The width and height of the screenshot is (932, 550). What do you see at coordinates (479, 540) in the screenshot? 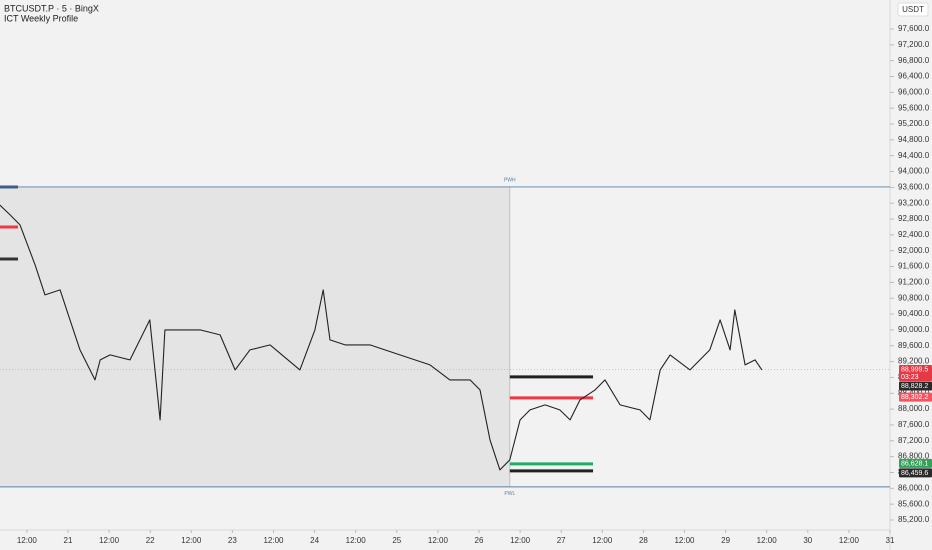
I see `x-tick-label: 26` at bounding box center [479, 540].